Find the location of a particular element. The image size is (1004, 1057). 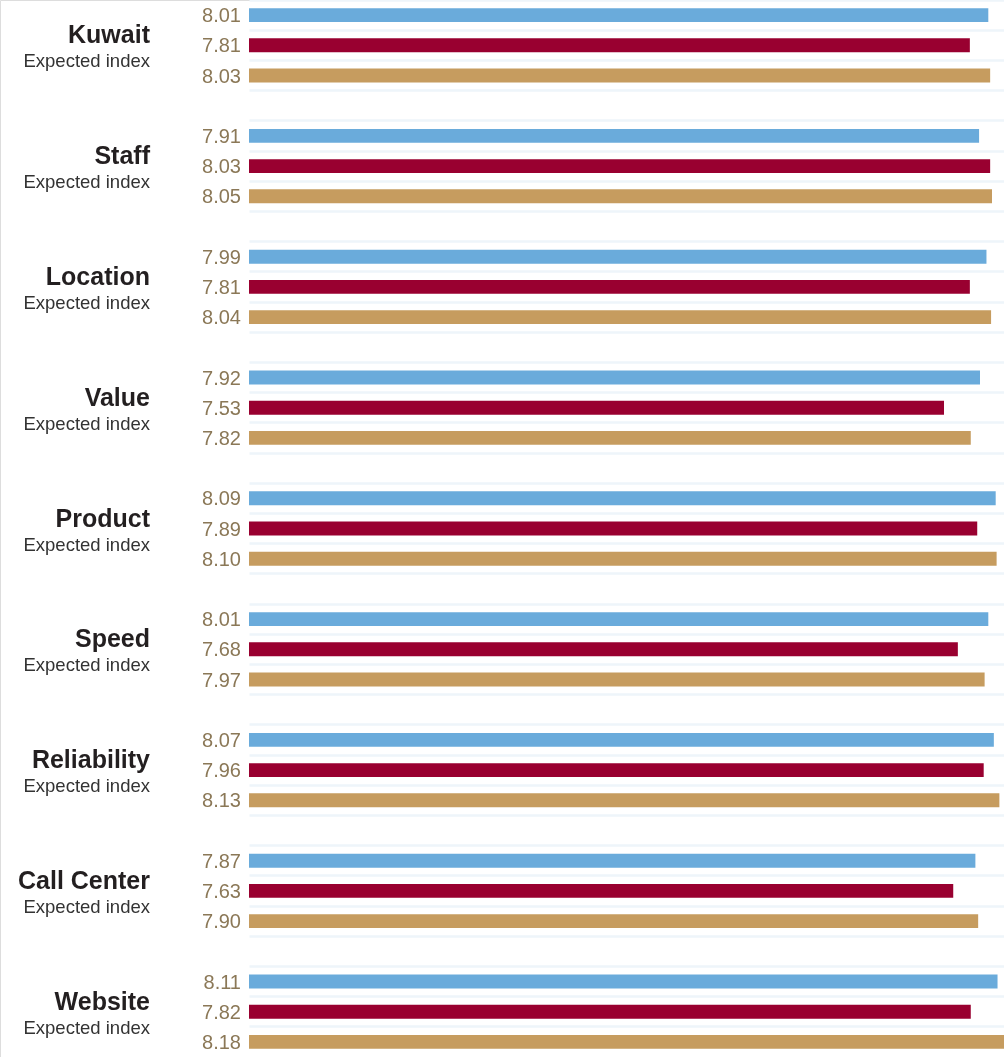

data-label: 8.05 is located at coordinates (221, 196).